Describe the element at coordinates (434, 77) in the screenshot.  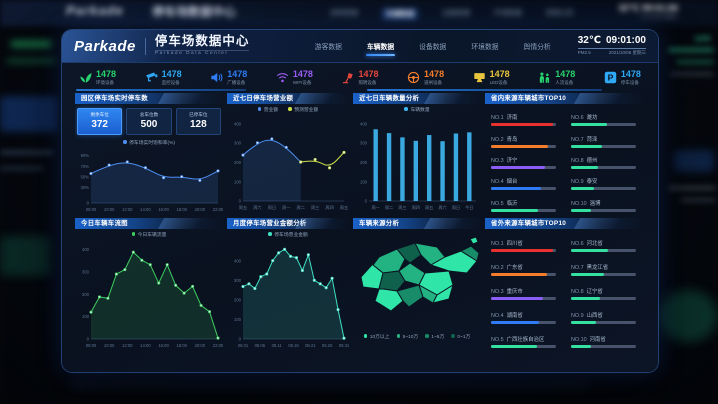
I see `stat-text: 1478 道闸设备` at that location.